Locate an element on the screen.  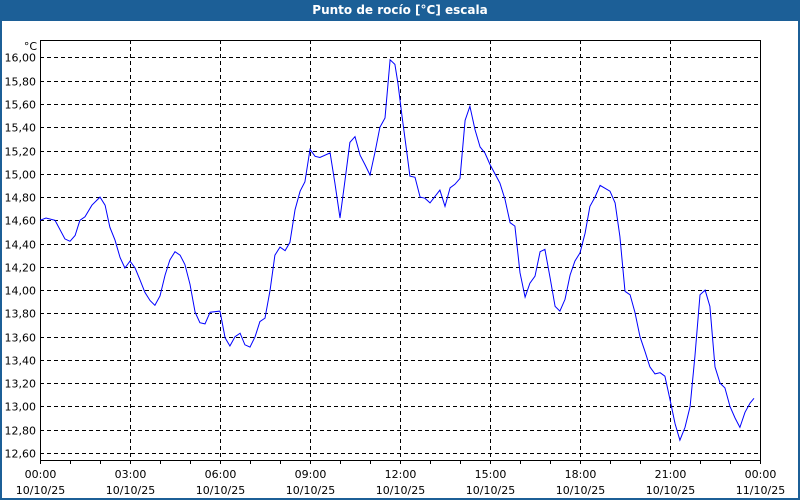
y-tick-label: 15,60 is located at coordinates (21, 105).